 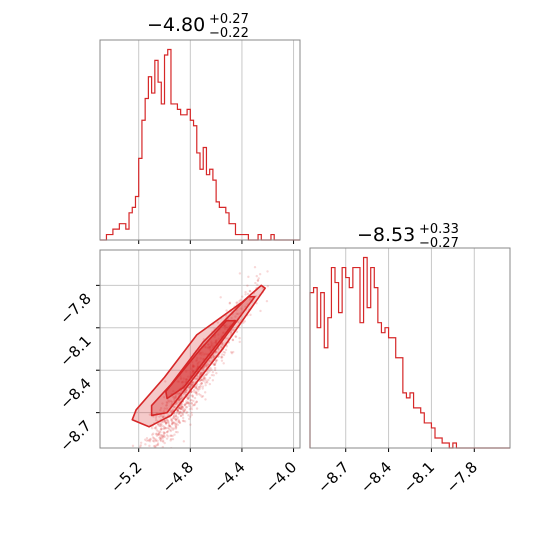 What do you see at coordinates (75, 351) in the screenshot?
I see `joint-y-tick-label: −8.1` at bounding box center [75, 351].